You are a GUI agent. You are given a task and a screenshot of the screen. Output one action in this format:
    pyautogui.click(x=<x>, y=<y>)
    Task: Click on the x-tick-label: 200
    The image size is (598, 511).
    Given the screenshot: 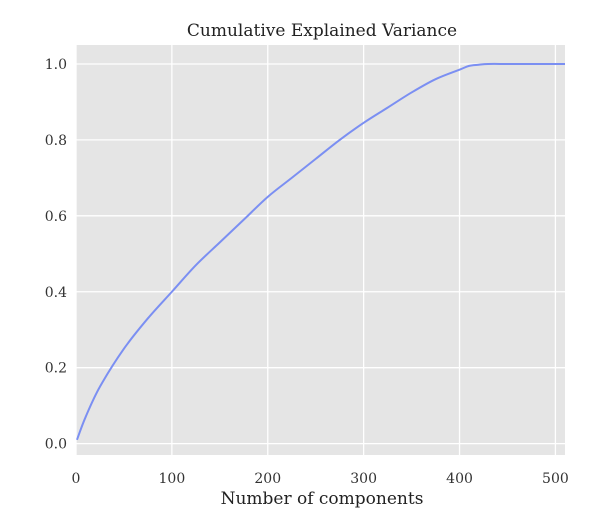 What is the action you would take?
    pyautogui.click(x=267, y=479)
    